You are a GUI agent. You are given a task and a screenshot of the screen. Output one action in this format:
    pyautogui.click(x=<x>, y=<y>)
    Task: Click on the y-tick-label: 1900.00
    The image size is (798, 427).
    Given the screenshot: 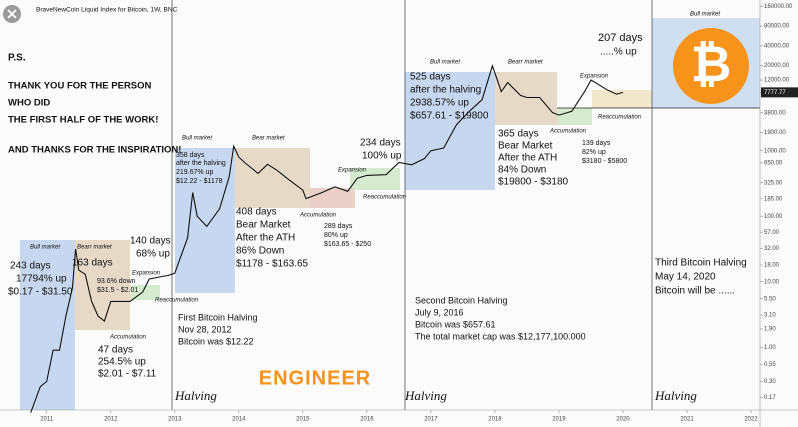 What is the action you would take?
    pyautogui.click(x=775, y=133)
    